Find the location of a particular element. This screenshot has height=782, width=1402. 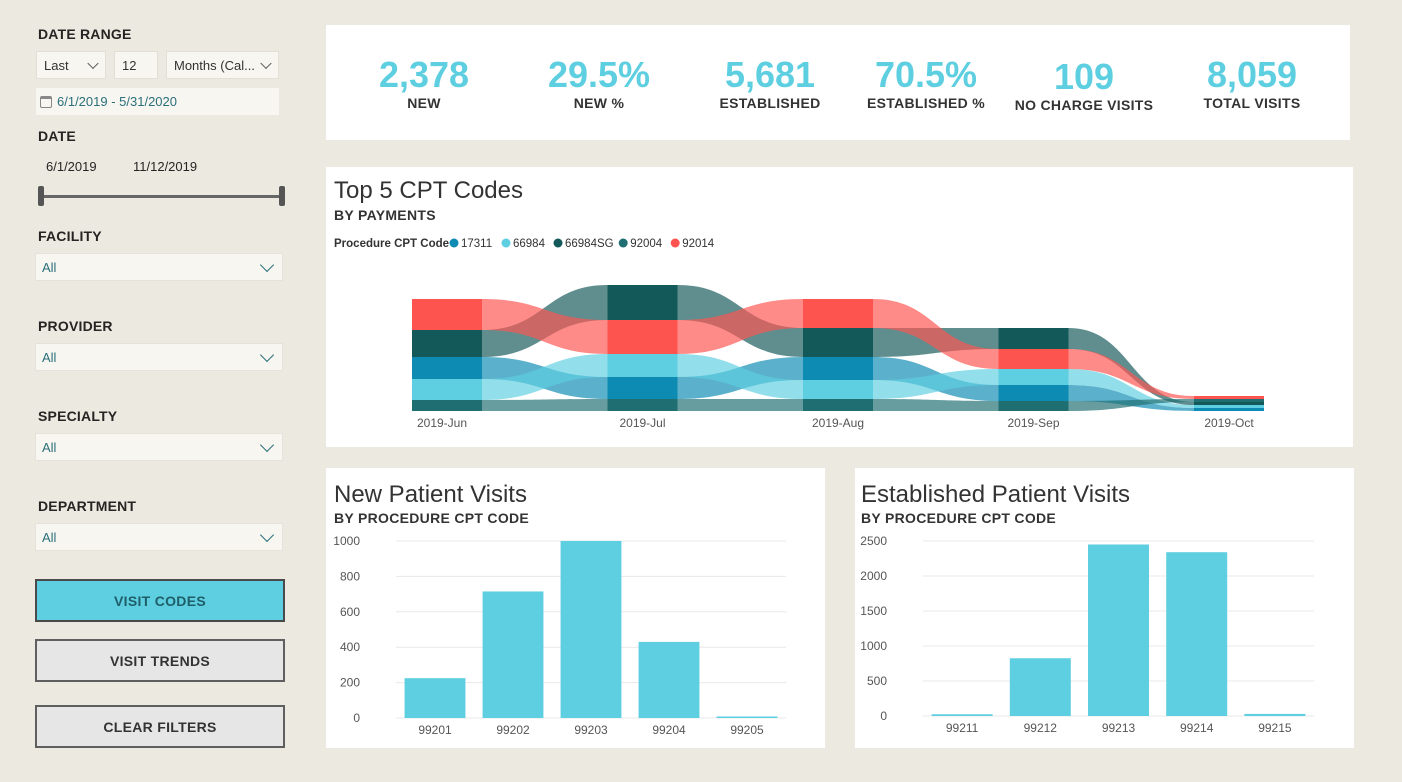

x-tick-label: 2019-Oct is located at coordinates (1229, 423).